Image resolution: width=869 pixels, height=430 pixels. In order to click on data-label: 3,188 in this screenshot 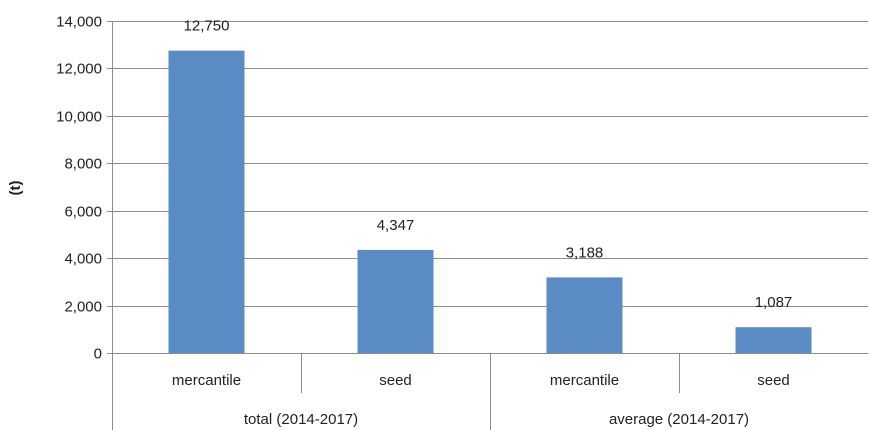, I will do `click(585, 252)`.